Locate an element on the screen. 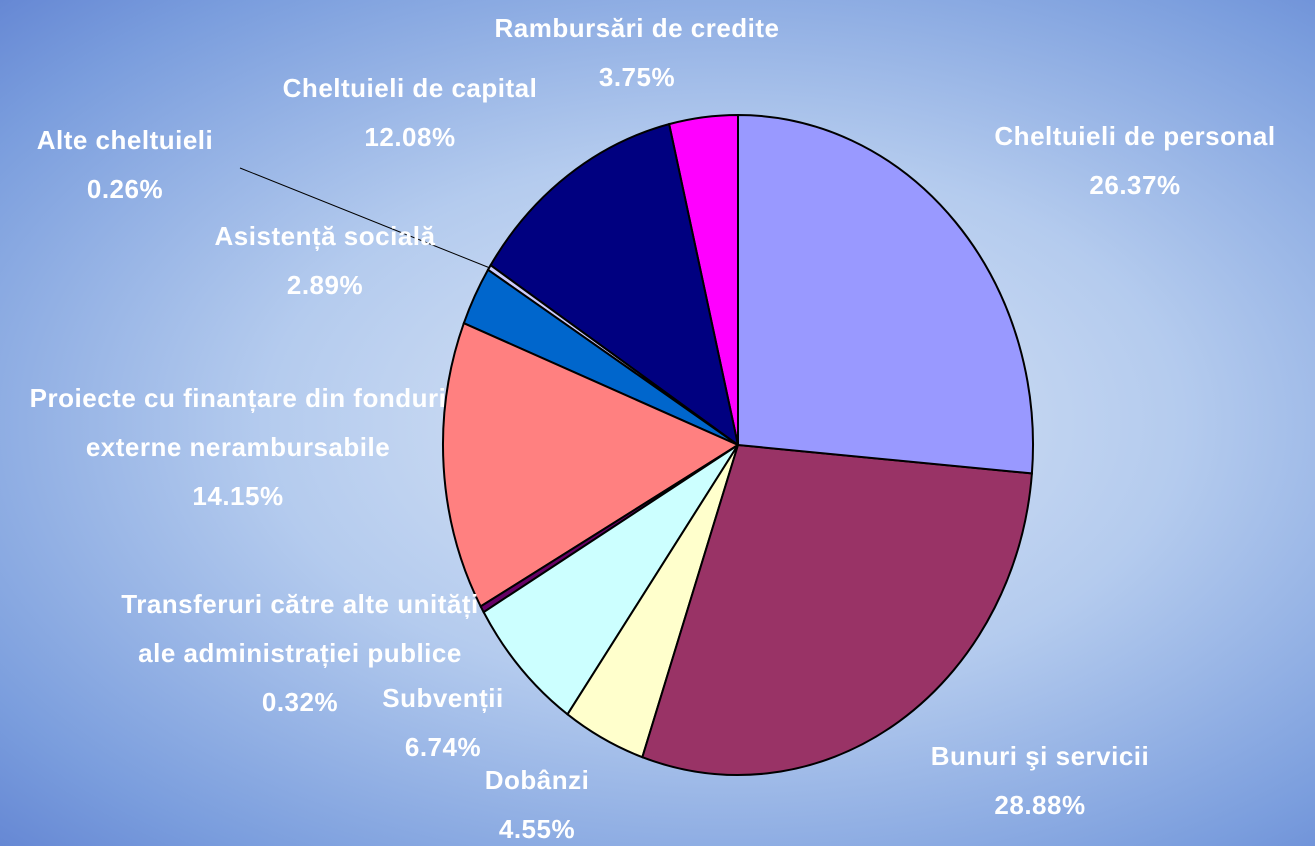 The width and height of the screenshot is (1315, 846). category-label: Dobânzi is located at coordinates (537, 780).